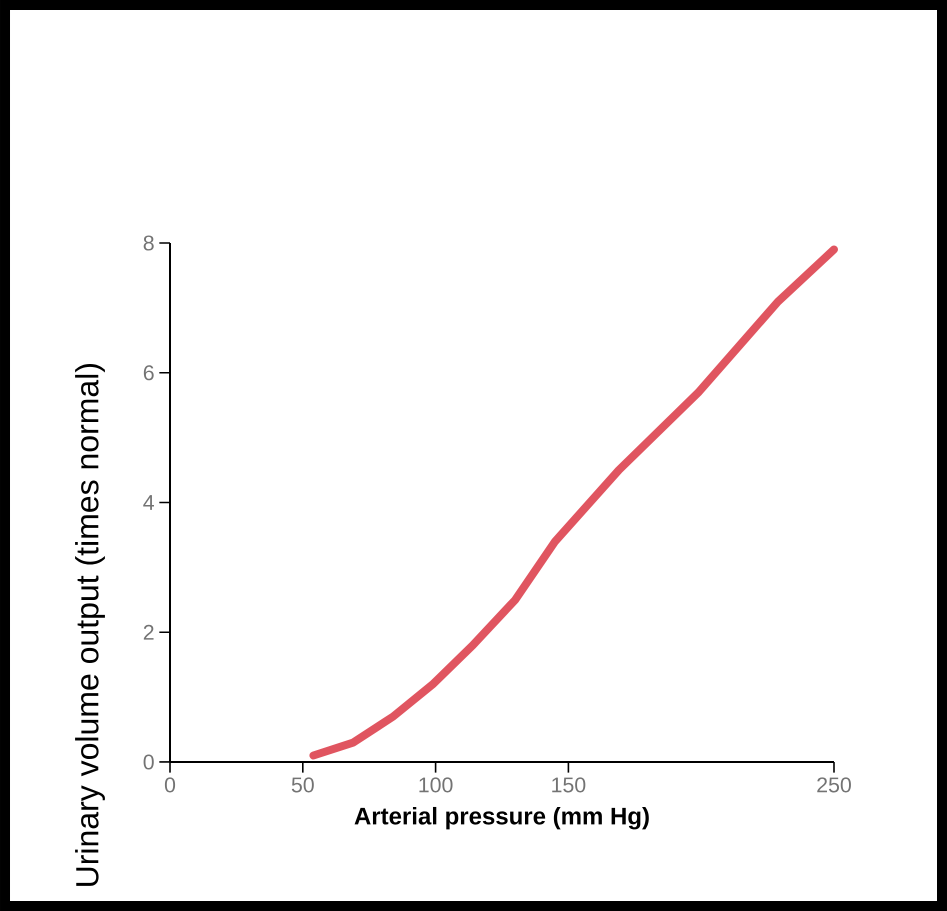 Image resolution: width=947 pixels, height=911 pixels. What do you see at coordinates (501, 818) in the screenshot?
I see `x-axis-title: Arterial pressure (mm Hg)` at bounding box center [501, 818].